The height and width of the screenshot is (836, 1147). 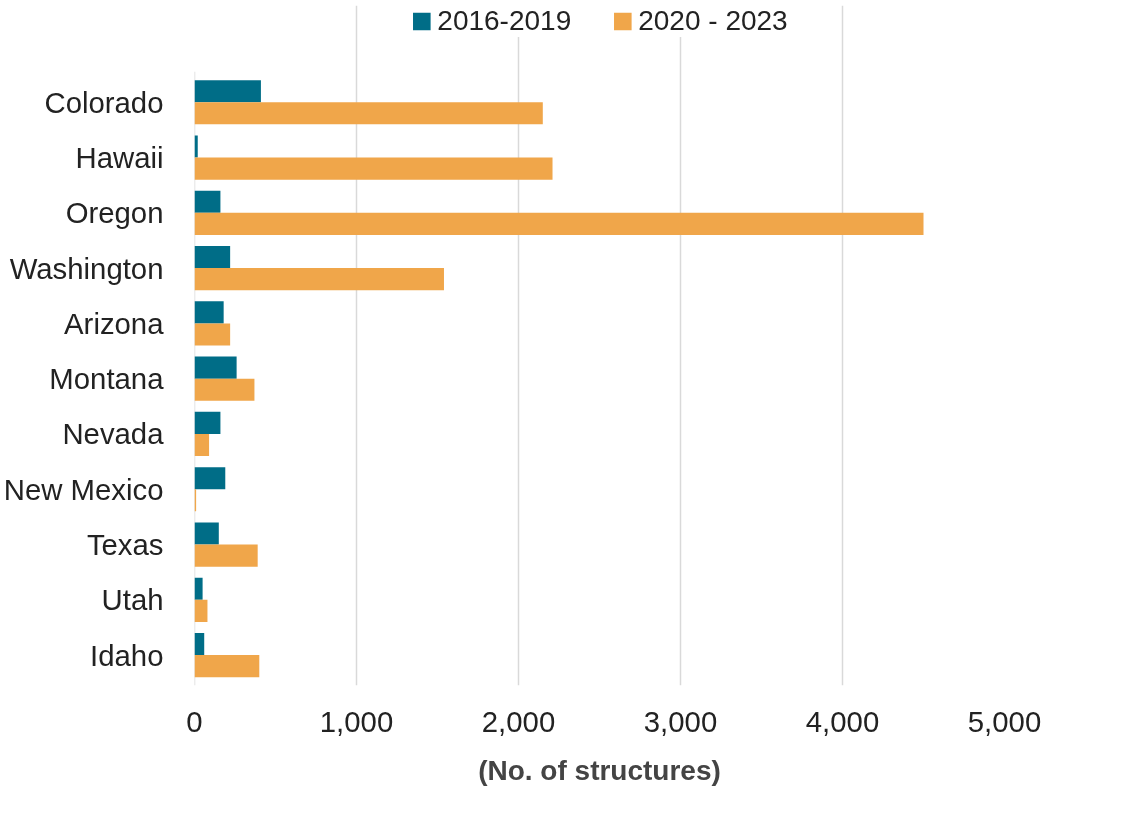 I want to click on y-tick-label: Hawaii, so click(x=119, y=158).